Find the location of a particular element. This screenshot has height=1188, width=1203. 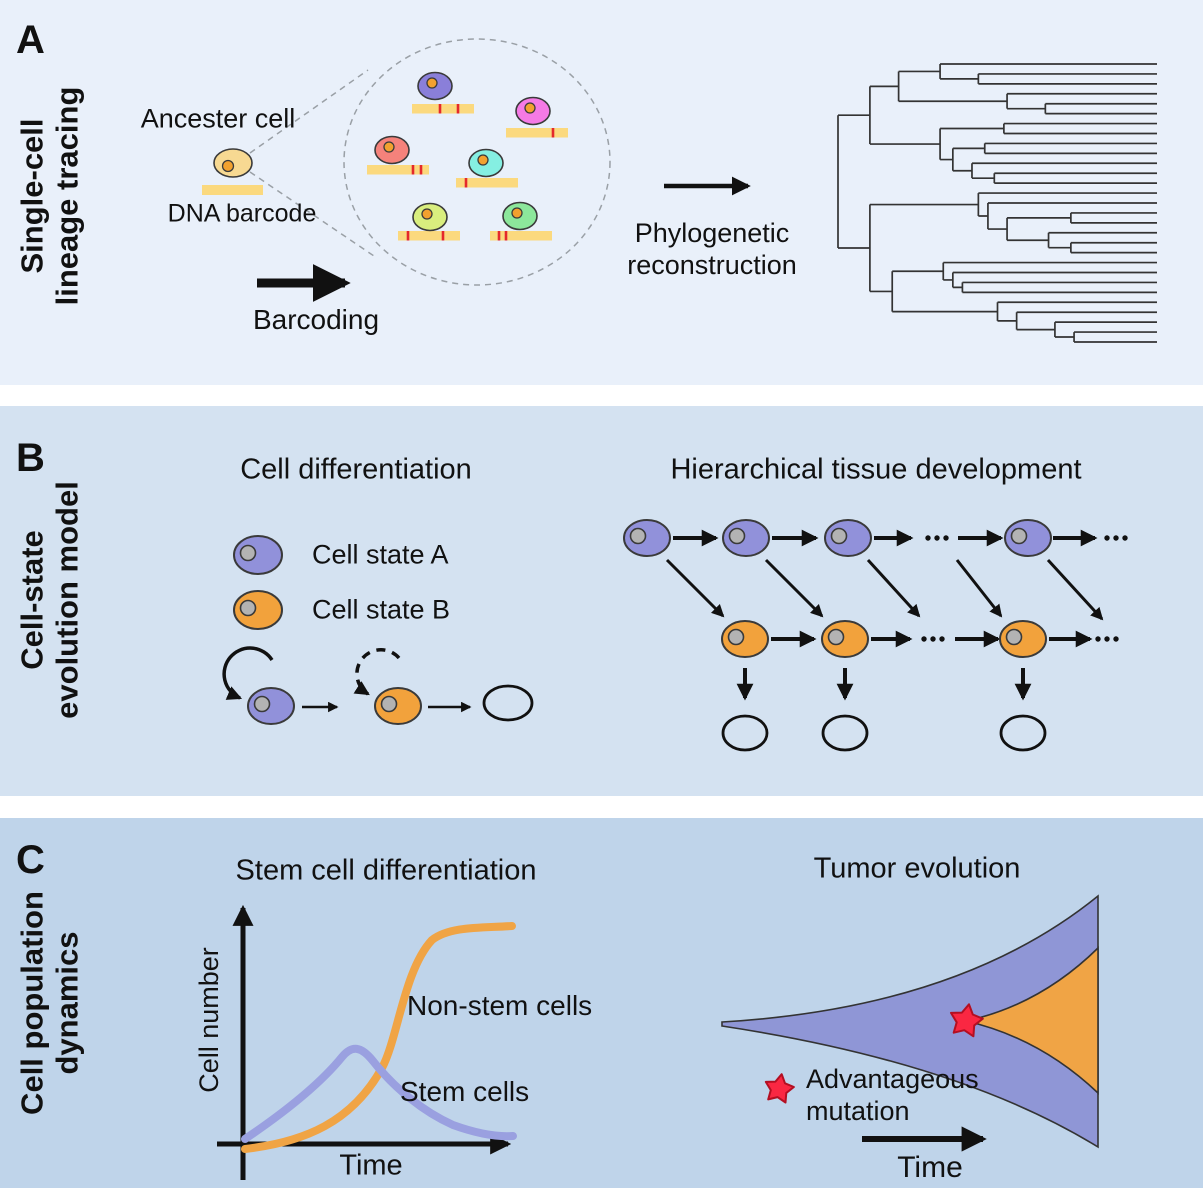

cell-differentiation-diagram is located at coordinates (378, 685).